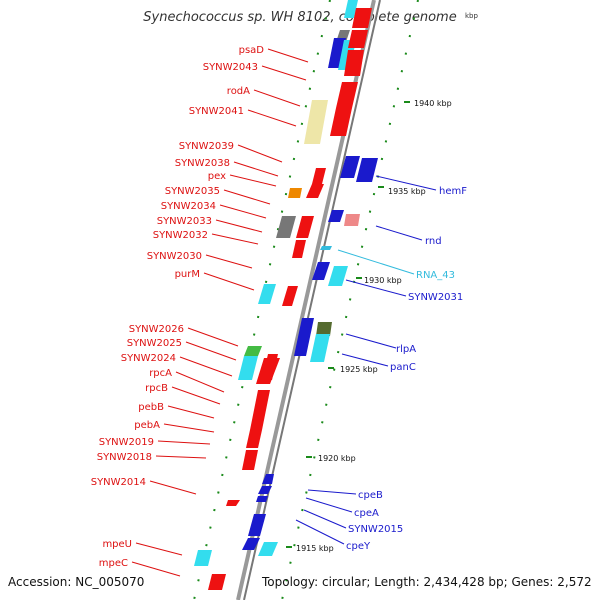 This screenshot has height=600, width=600. I want to click on feature-cyan-bottom, so click(203, 558).